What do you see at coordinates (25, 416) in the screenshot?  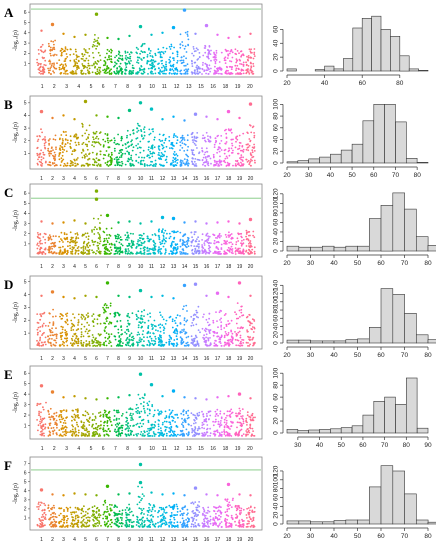 I see `y-tick-label: 2` at bounding box center [25, 416].